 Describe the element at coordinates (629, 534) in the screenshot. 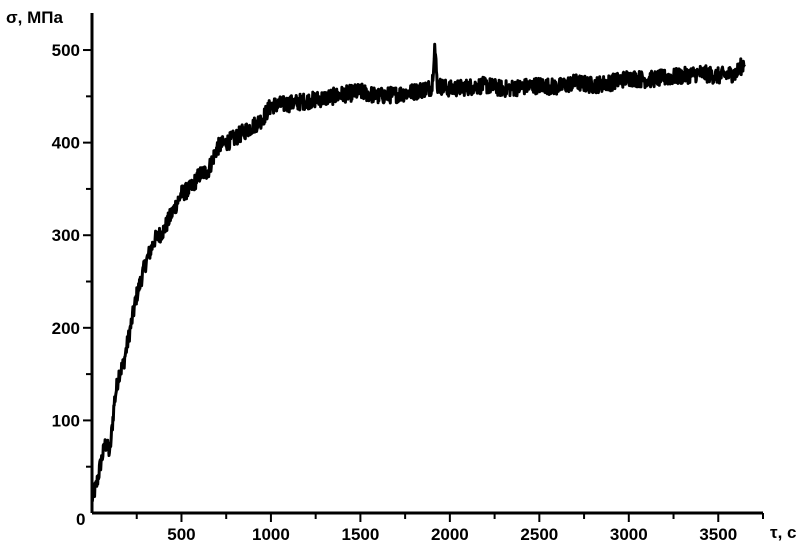

I see `x-tick-label: 3000` at that location.